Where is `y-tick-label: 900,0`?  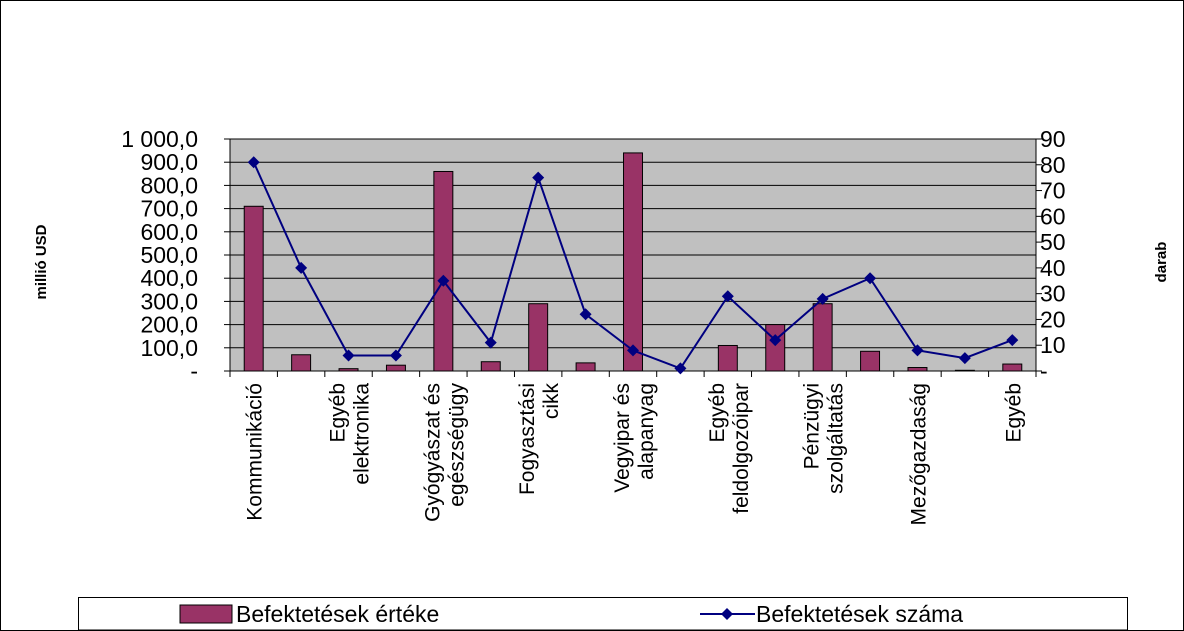 y-tick-label: 900,0 is located at coordinates (169, 162).